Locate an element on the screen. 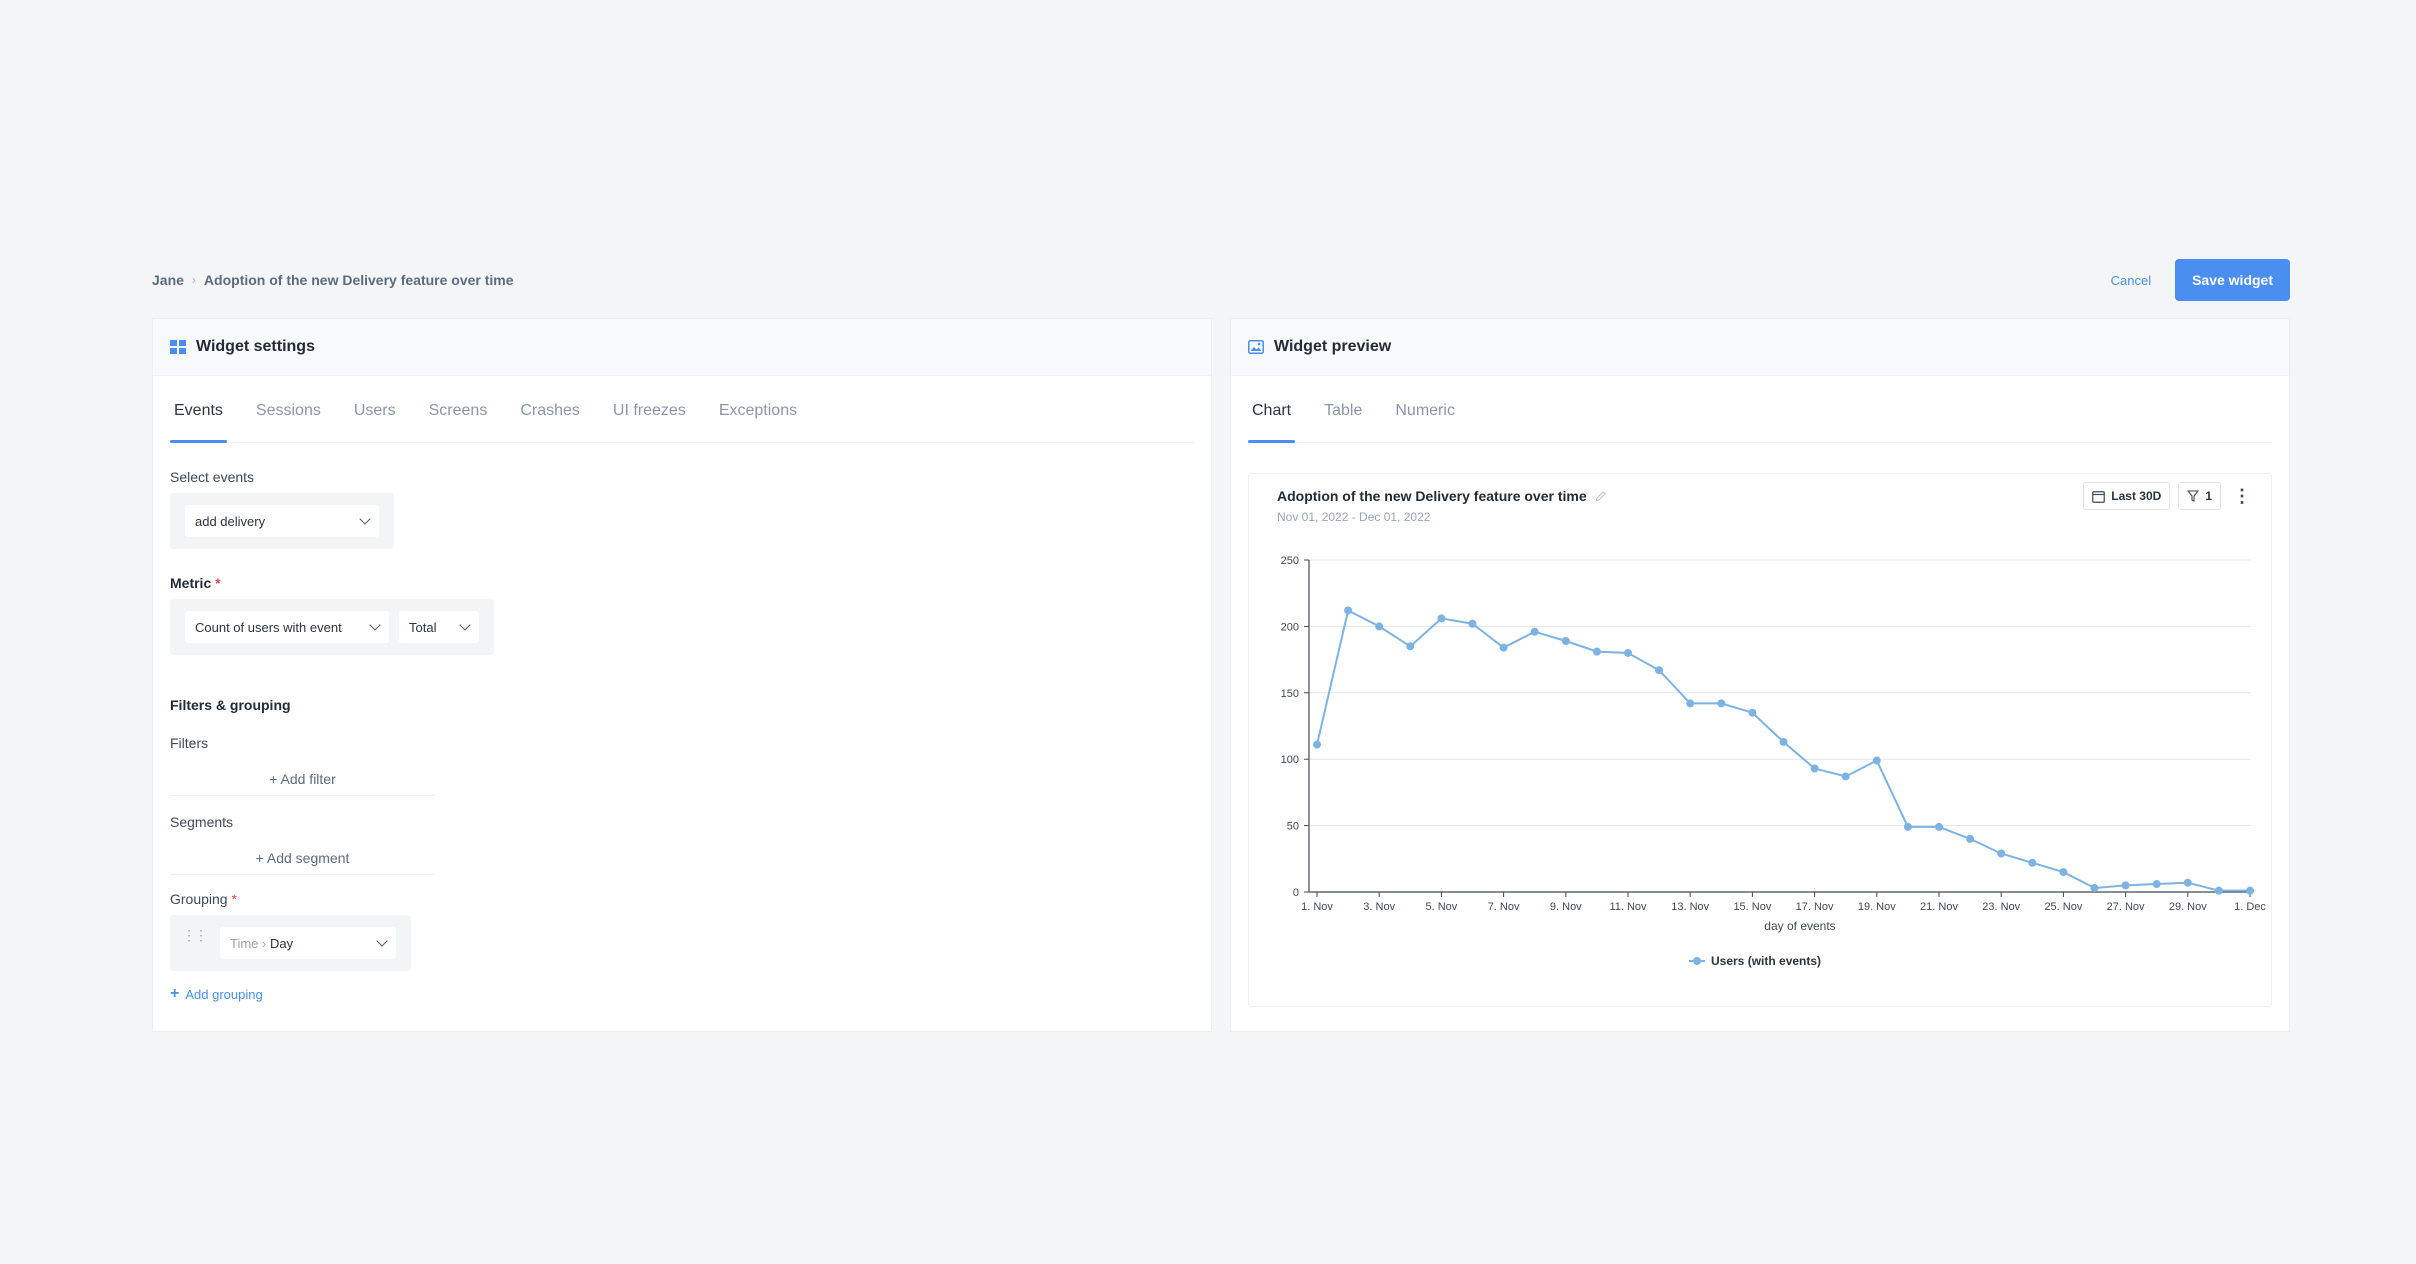 The height and width of the screenshot is (1264, 2416). edit-pencil-icon is located at coordinates (1600, 496).